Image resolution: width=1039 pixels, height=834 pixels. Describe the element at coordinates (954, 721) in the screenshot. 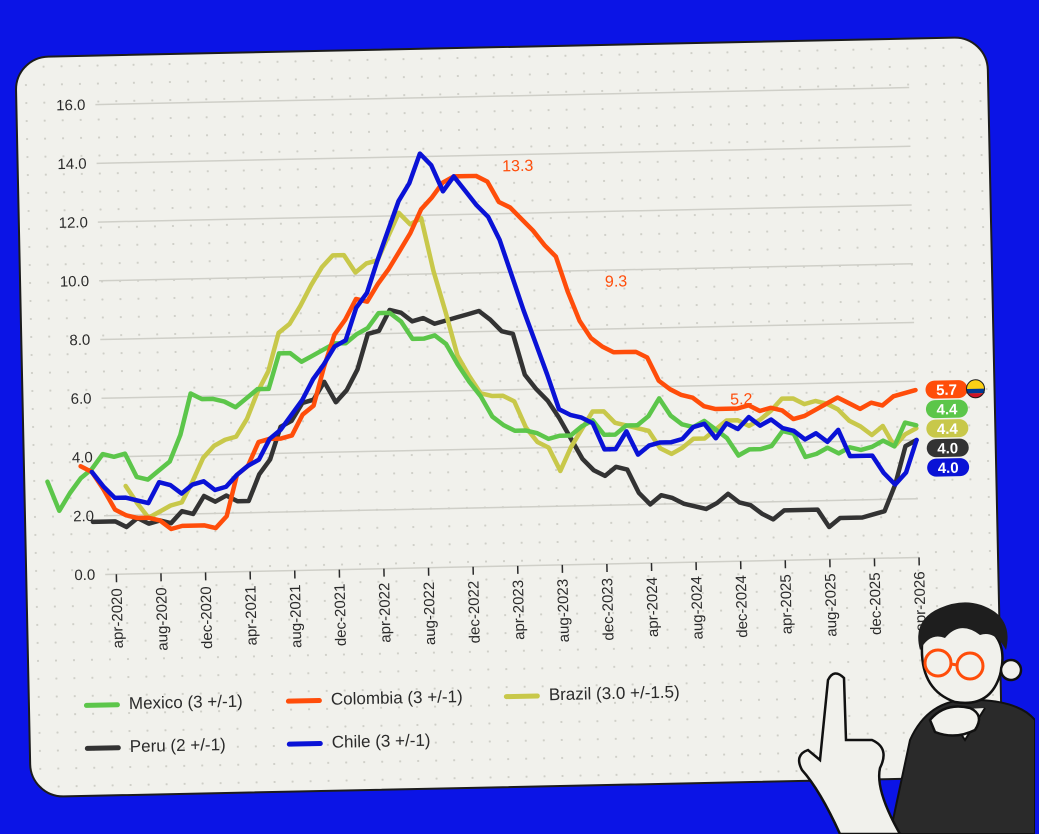

I see `chin-hand-icon` at that location.